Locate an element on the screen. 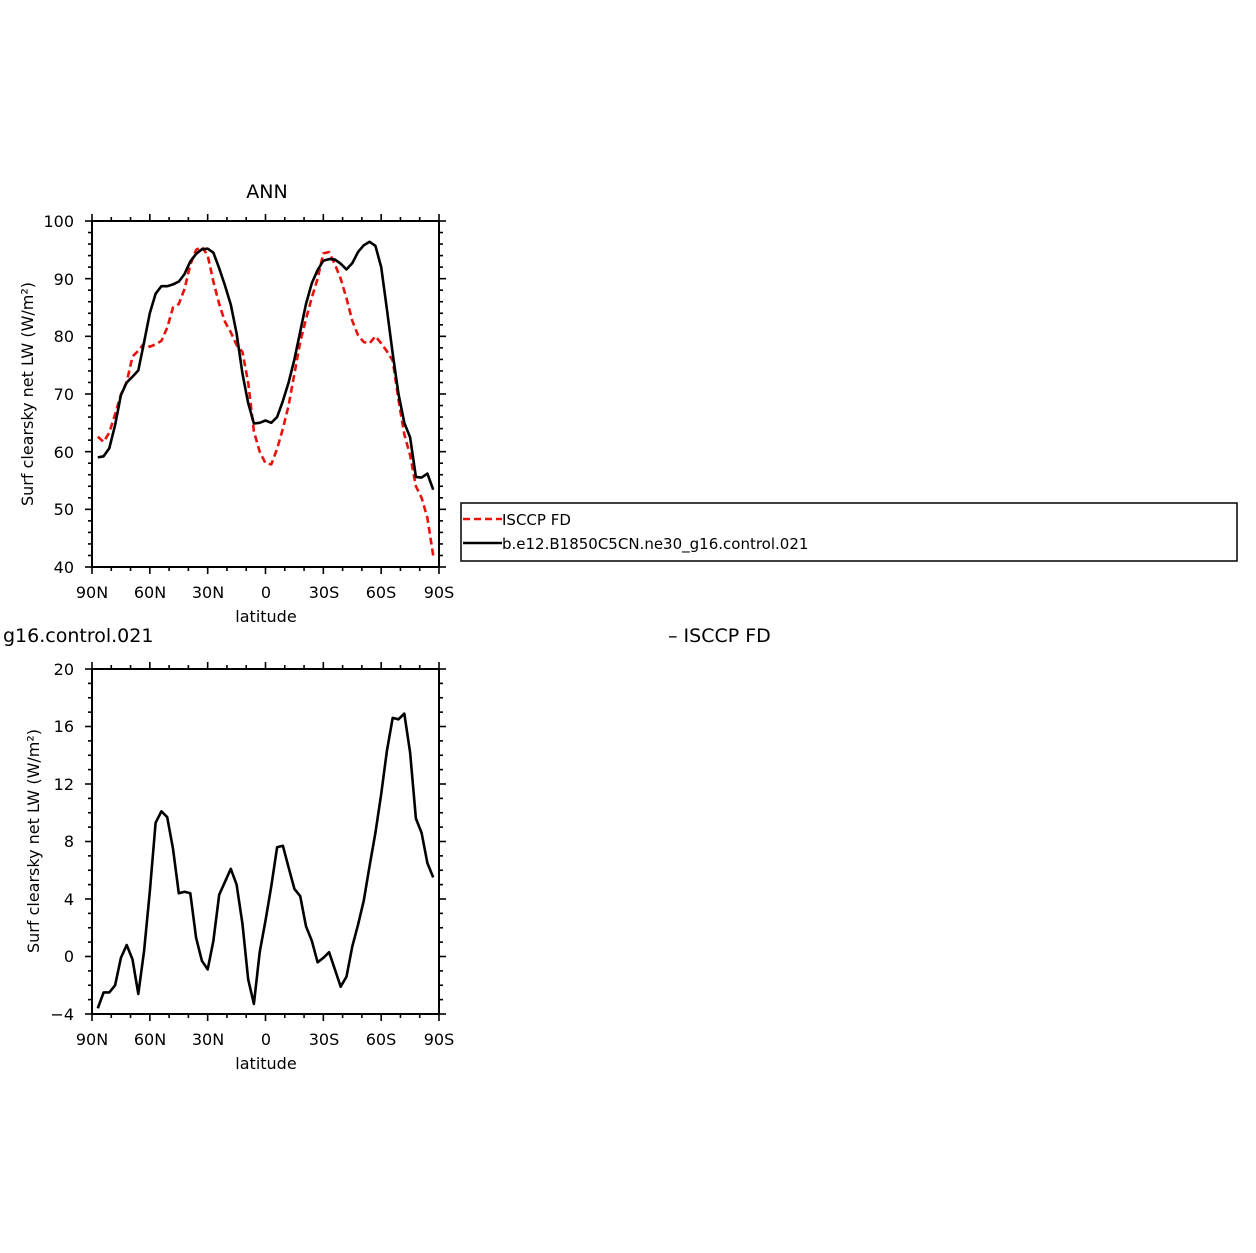 This screenshot has width=1256, height=1253. top-title: ANN is located at coordinates (266, 192).